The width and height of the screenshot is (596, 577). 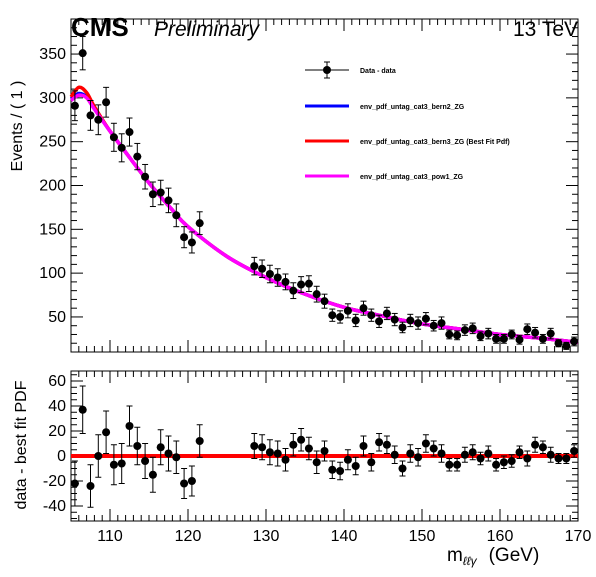 I want to click on x-tick-label: 150, so click(x=422, y=536).